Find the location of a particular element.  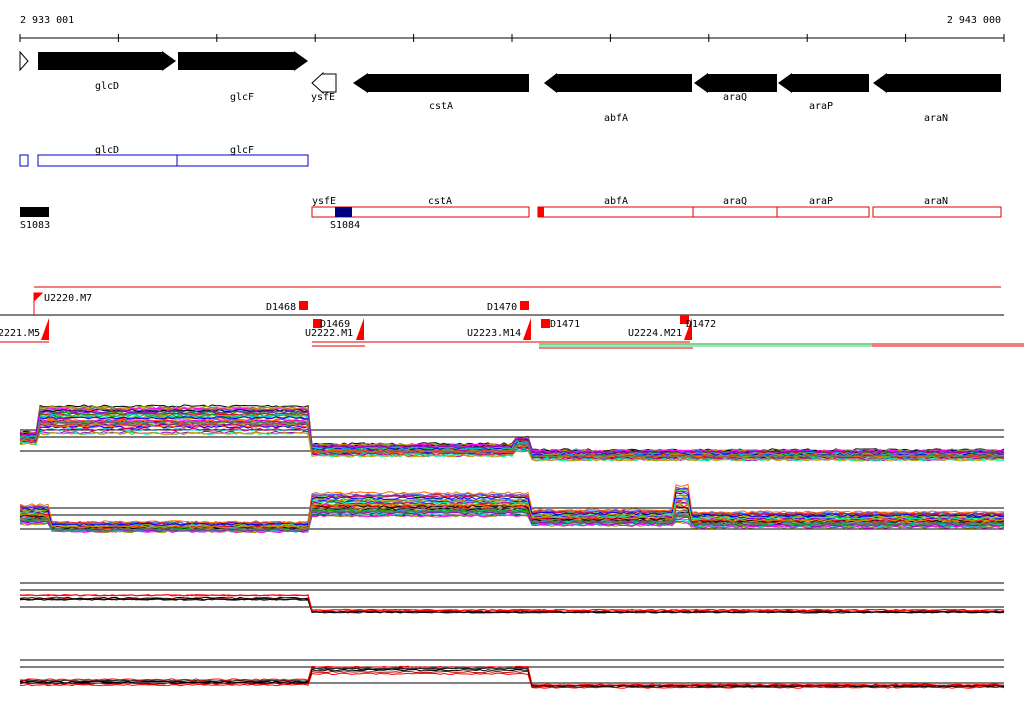

operon-box-araQ is located at coordinates (735, 212).